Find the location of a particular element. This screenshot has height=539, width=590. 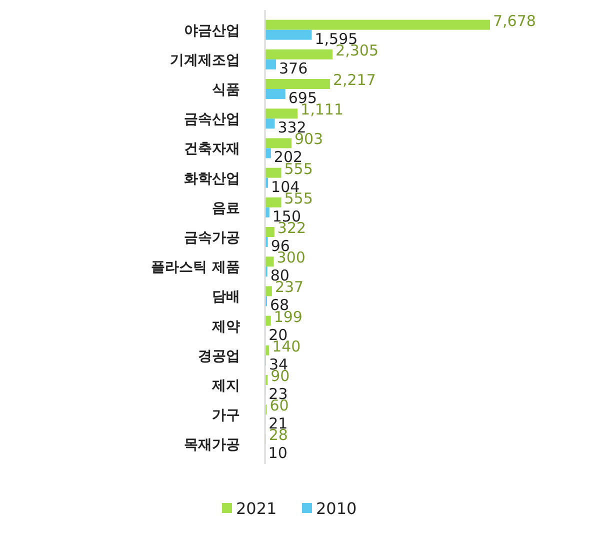

y-tick-label: 경공업 is located at coordinates (219, 356).